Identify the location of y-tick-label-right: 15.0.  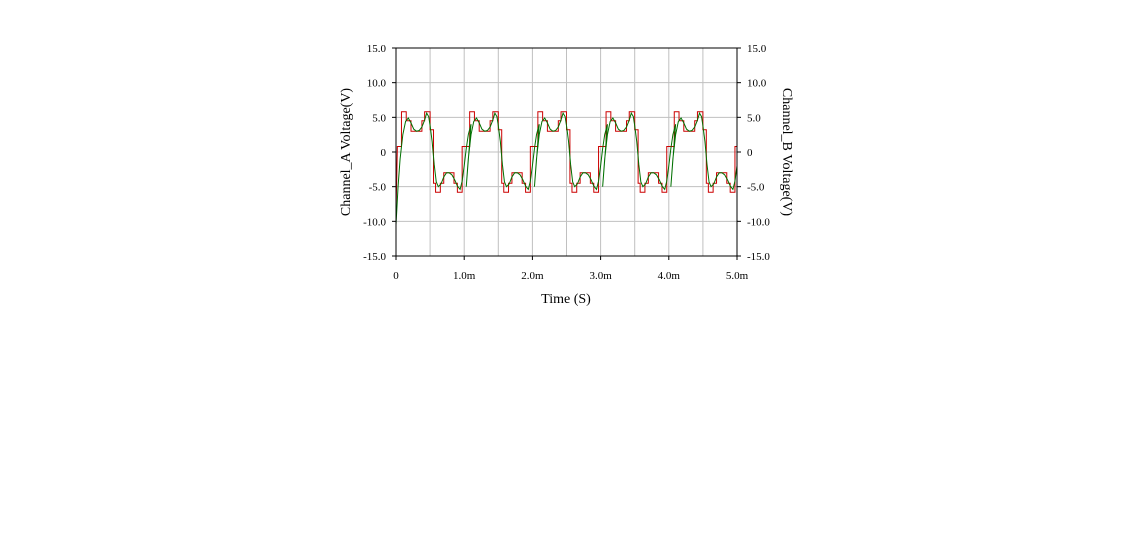
(757, 49).